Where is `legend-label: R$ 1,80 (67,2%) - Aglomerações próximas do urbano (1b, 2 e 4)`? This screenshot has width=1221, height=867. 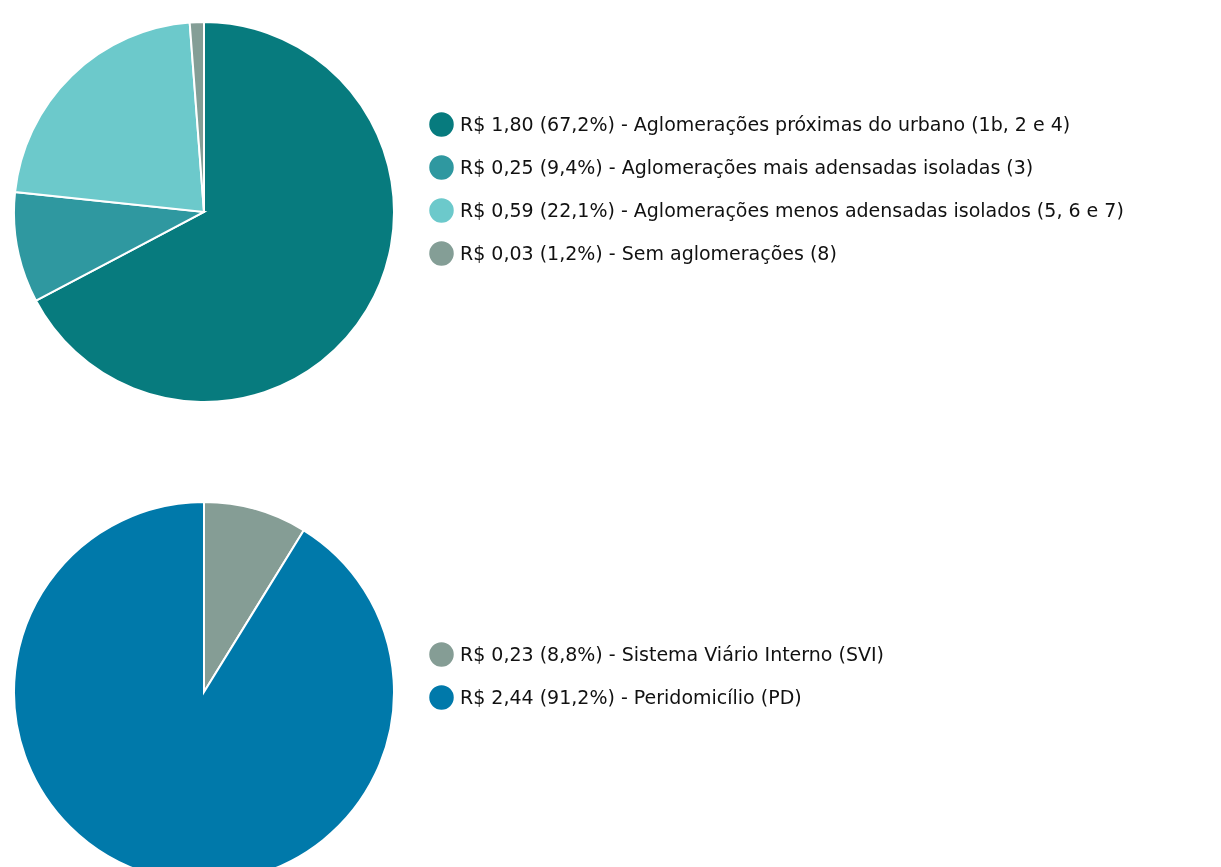 legend-label: R$ 1,80 (67,2%) - Aglomerações próximas do urbano (1b, 2 e 4) is located at coordinates (765, 123).